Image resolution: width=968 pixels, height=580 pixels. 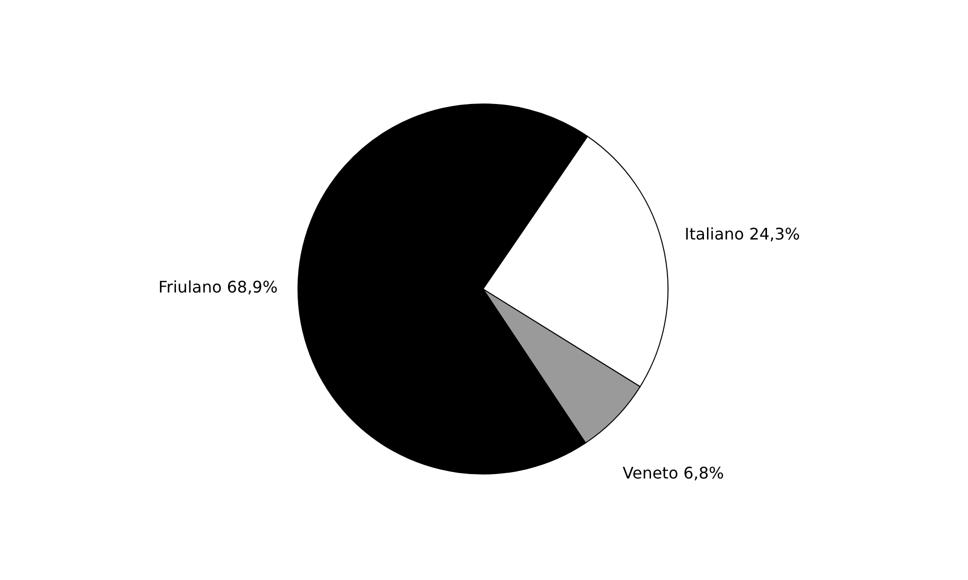 I want to click on slice-label: Italiano 24,3%, so click(x=742, y=234).